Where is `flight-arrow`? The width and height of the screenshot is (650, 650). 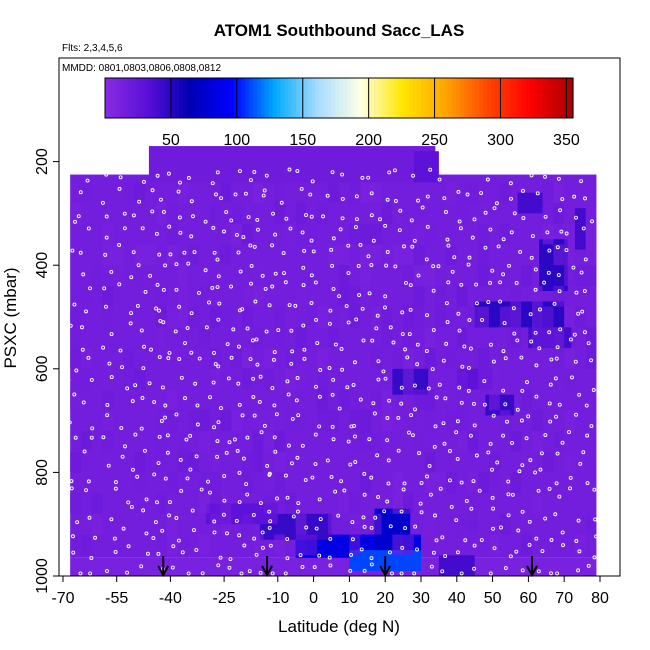 flight-arrow is located at coordinates (385, 567).